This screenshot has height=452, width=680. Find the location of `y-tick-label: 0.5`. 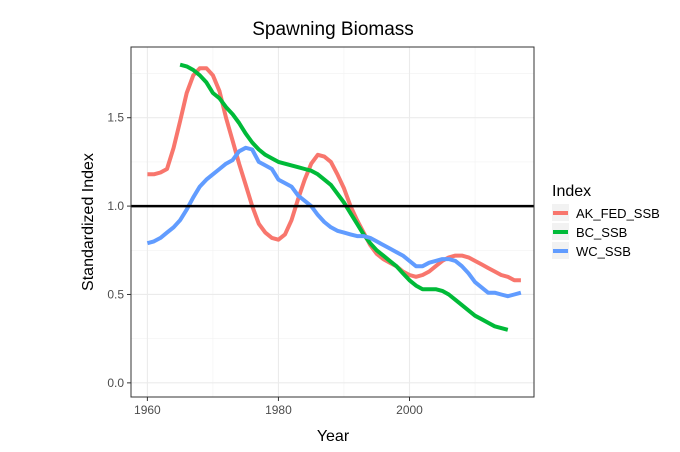

y-tick-label: 0.5 is located at coordinates (115, 294).